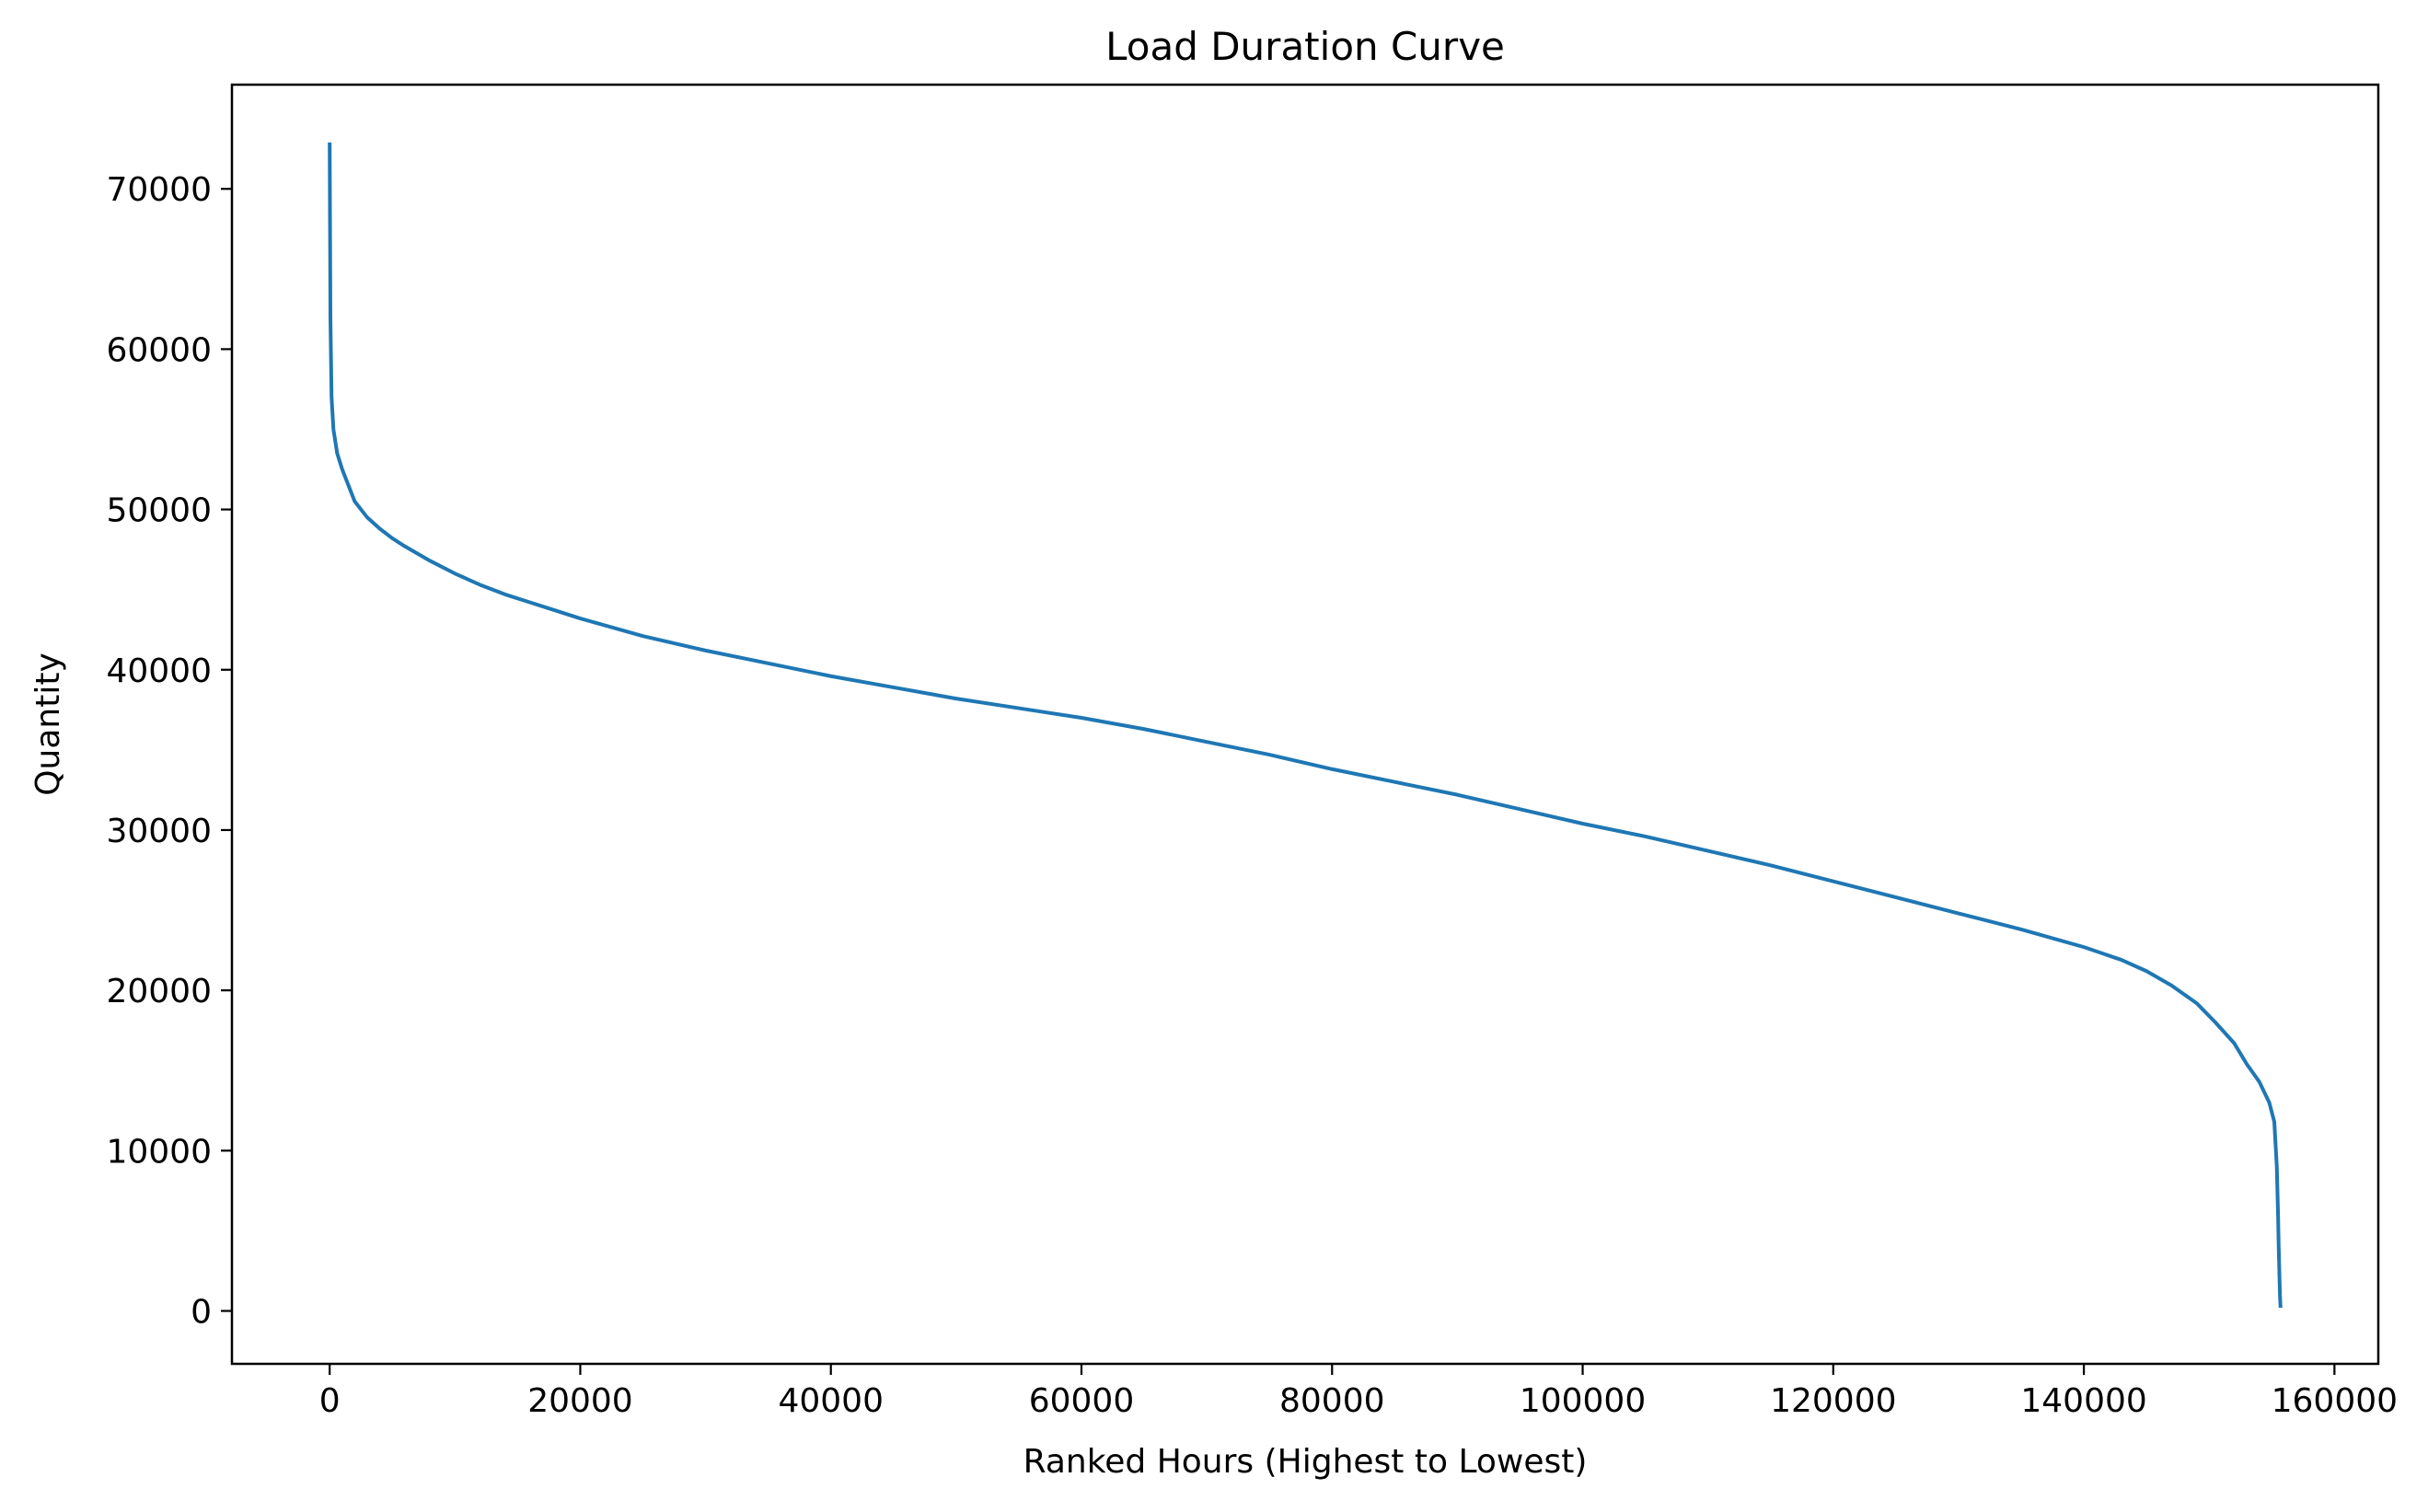 This screenshot has width=2428, height=1512. Describe the element at coordinates (48, 724) in the screenshot. I see `y-axis-label: Quantity` at that location.